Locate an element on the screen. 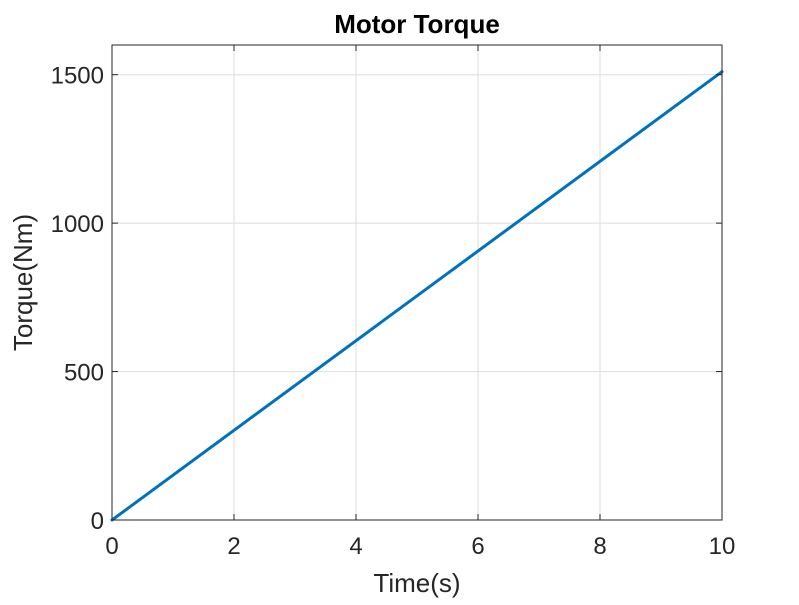 This screenshot has height=605, width=799. x-tick-label: 0 is located at coordinates (111, 546).